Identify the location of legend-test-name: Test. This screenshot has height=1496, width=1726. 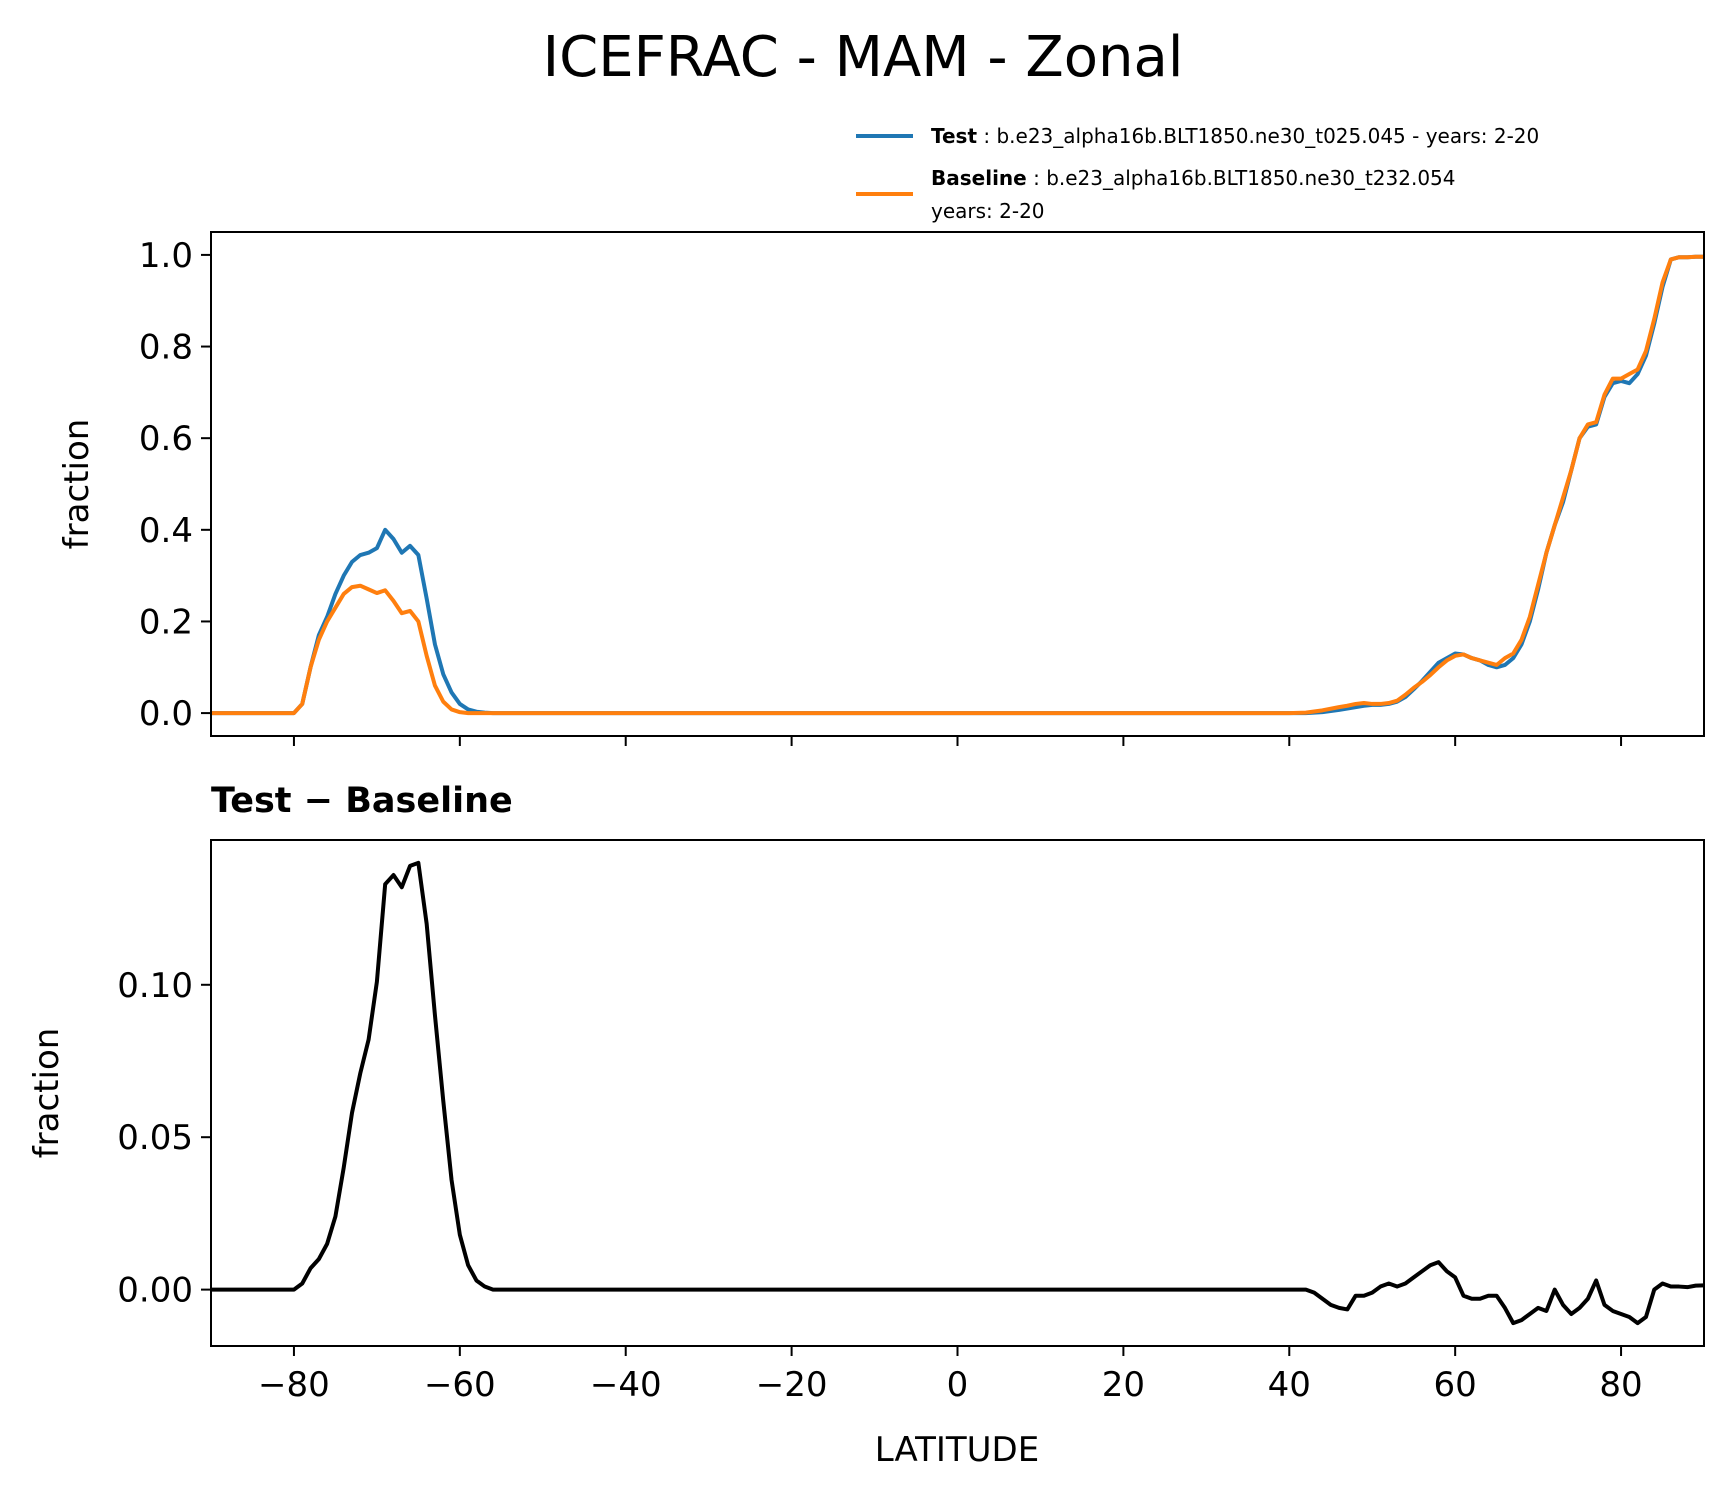
(954, 136).